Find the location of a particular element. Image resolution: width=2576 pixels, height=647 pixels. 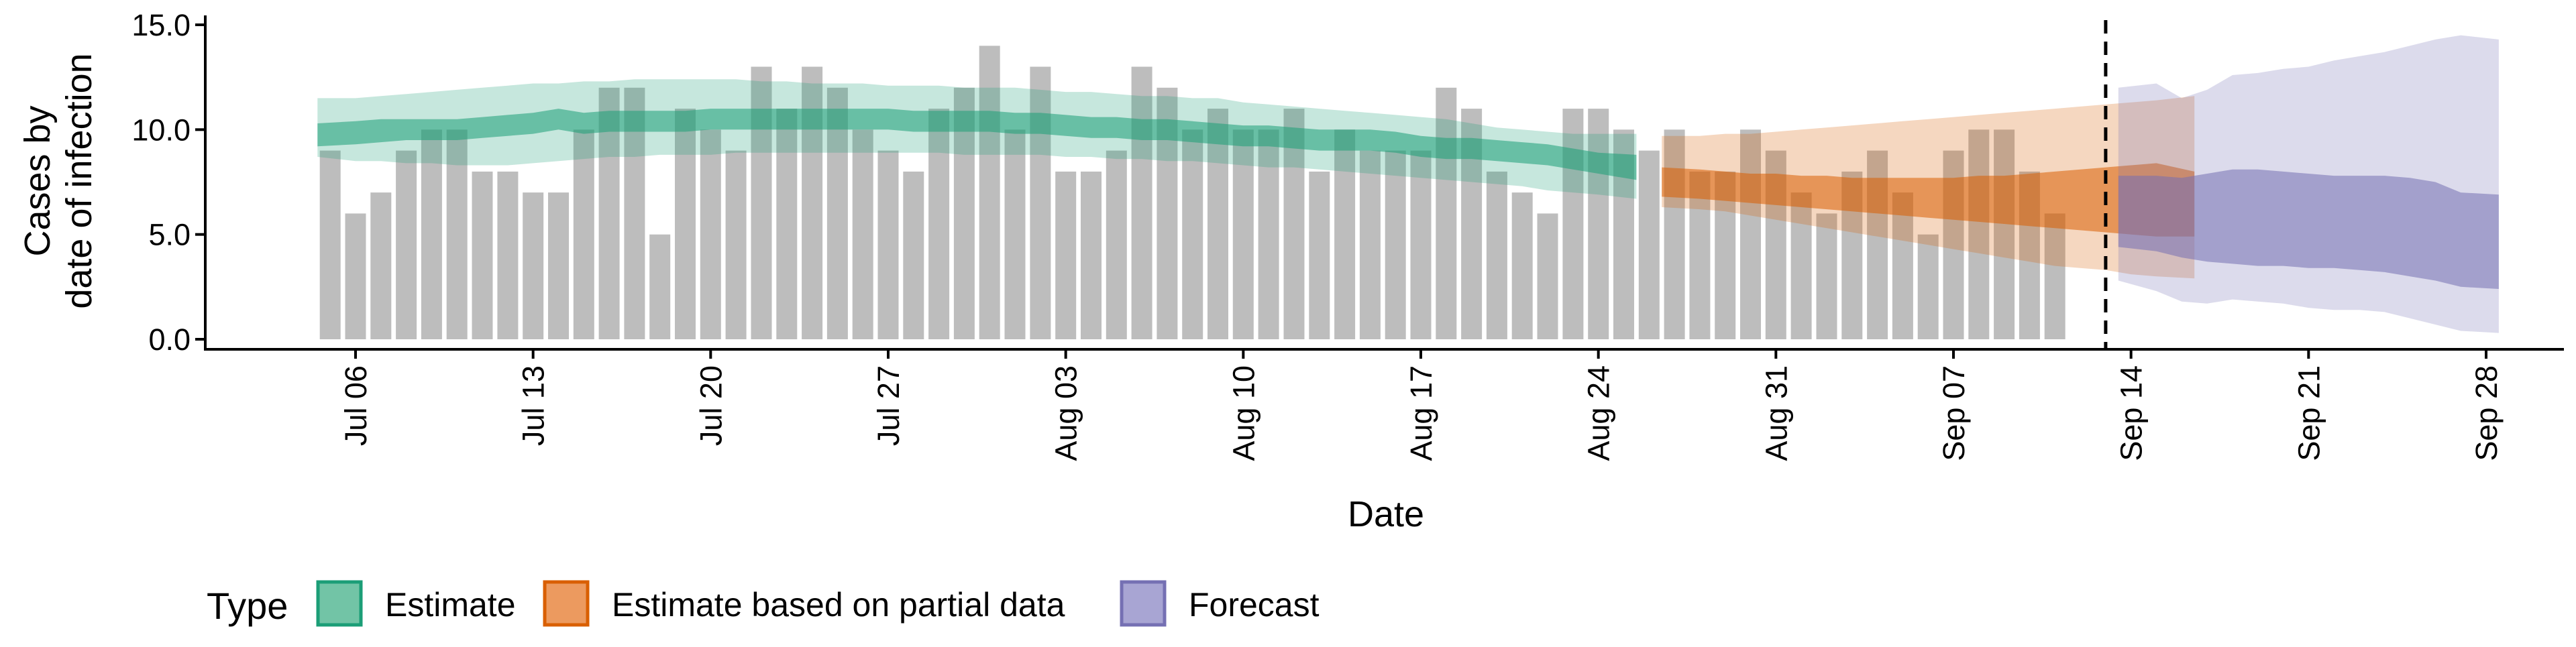

legend-label-1: Estimate based on partial data is located at coordinates (838, 605).